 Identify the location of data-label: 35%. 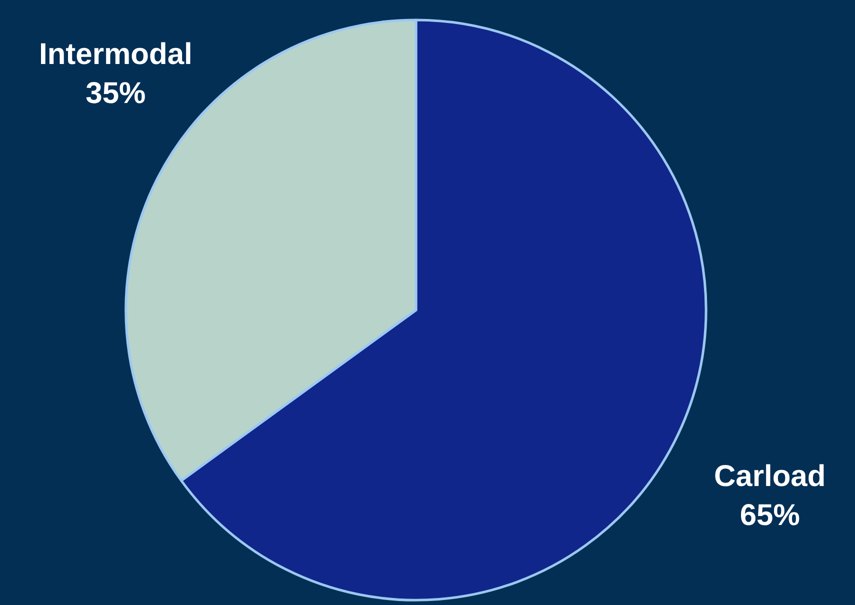
(116, 93).